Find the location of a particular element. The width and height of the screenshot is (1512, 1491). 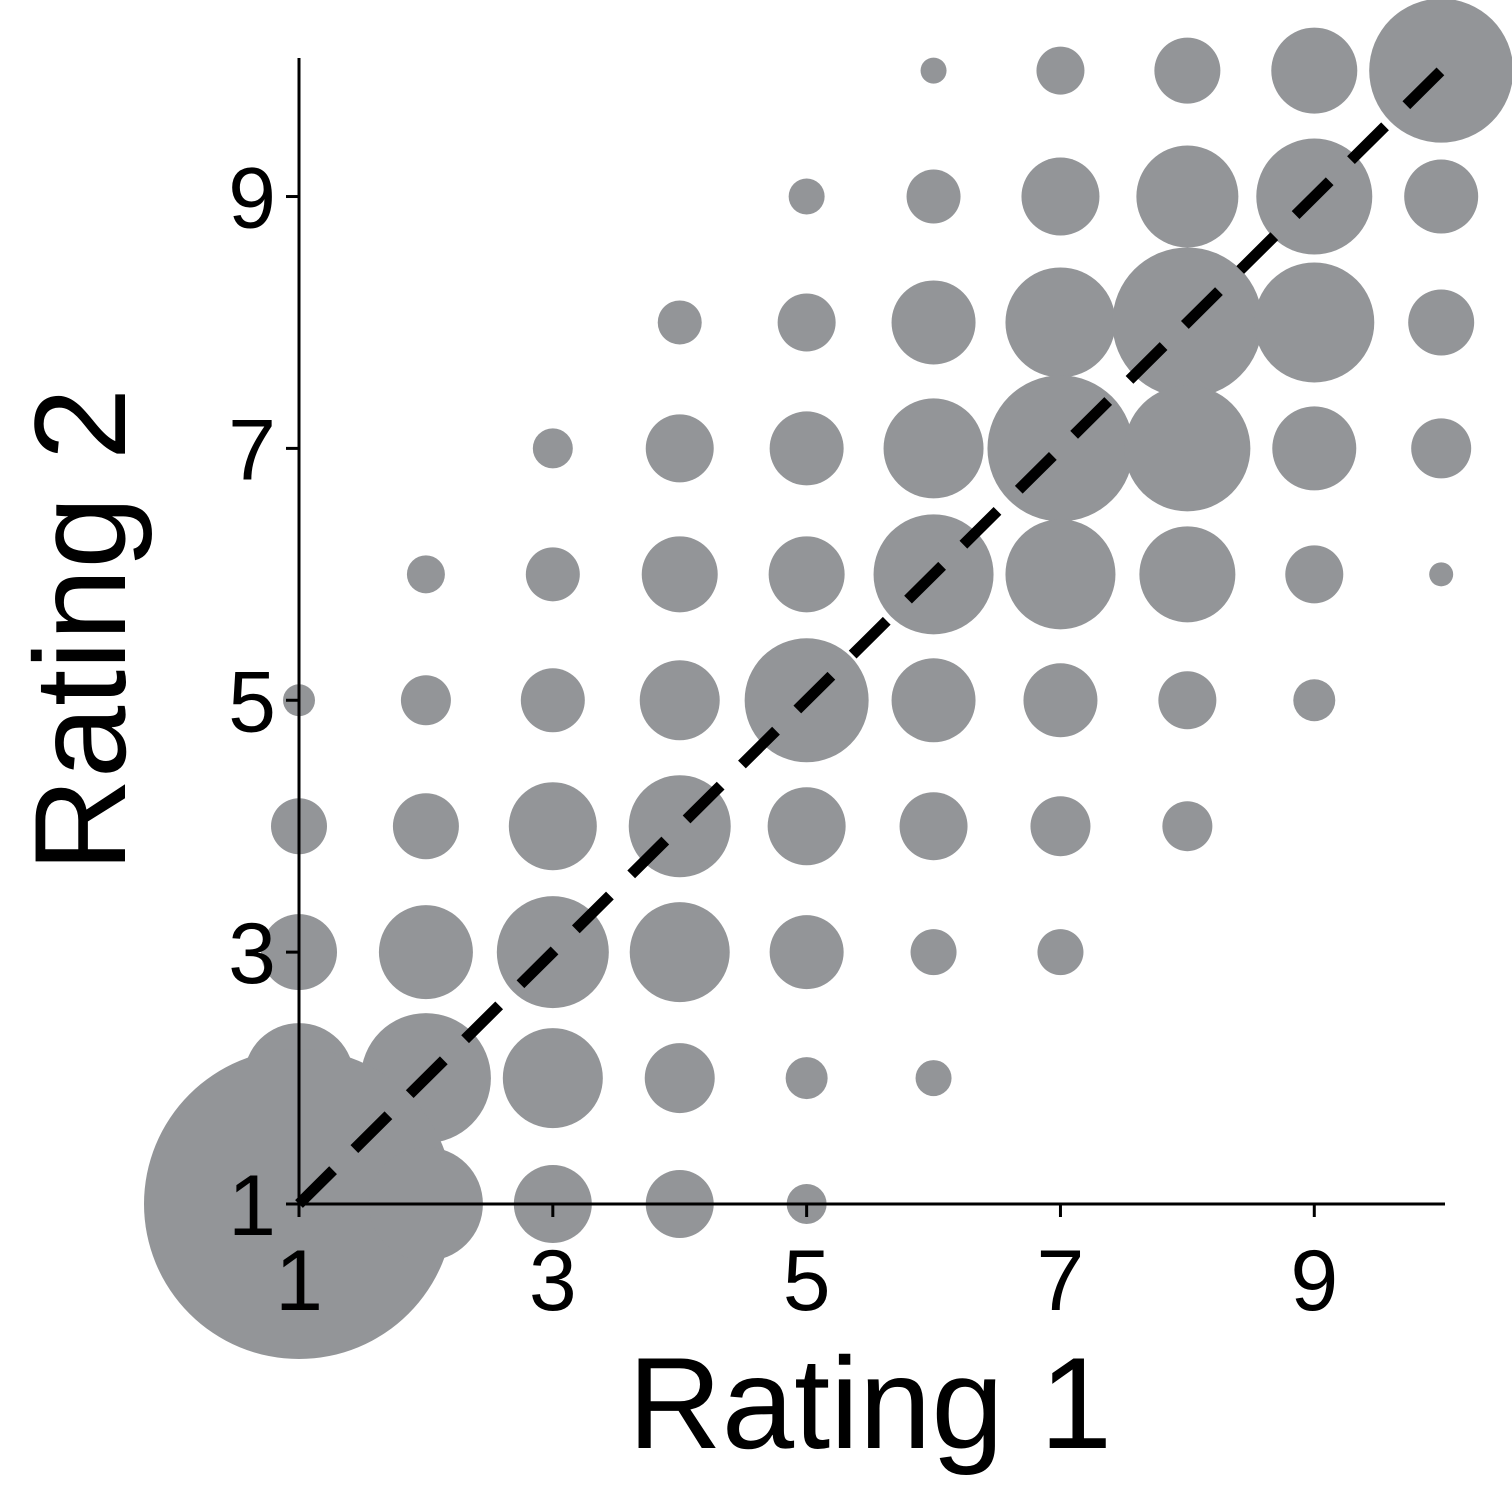

y-tick-label: 7 is located at coordinates (252, 450).